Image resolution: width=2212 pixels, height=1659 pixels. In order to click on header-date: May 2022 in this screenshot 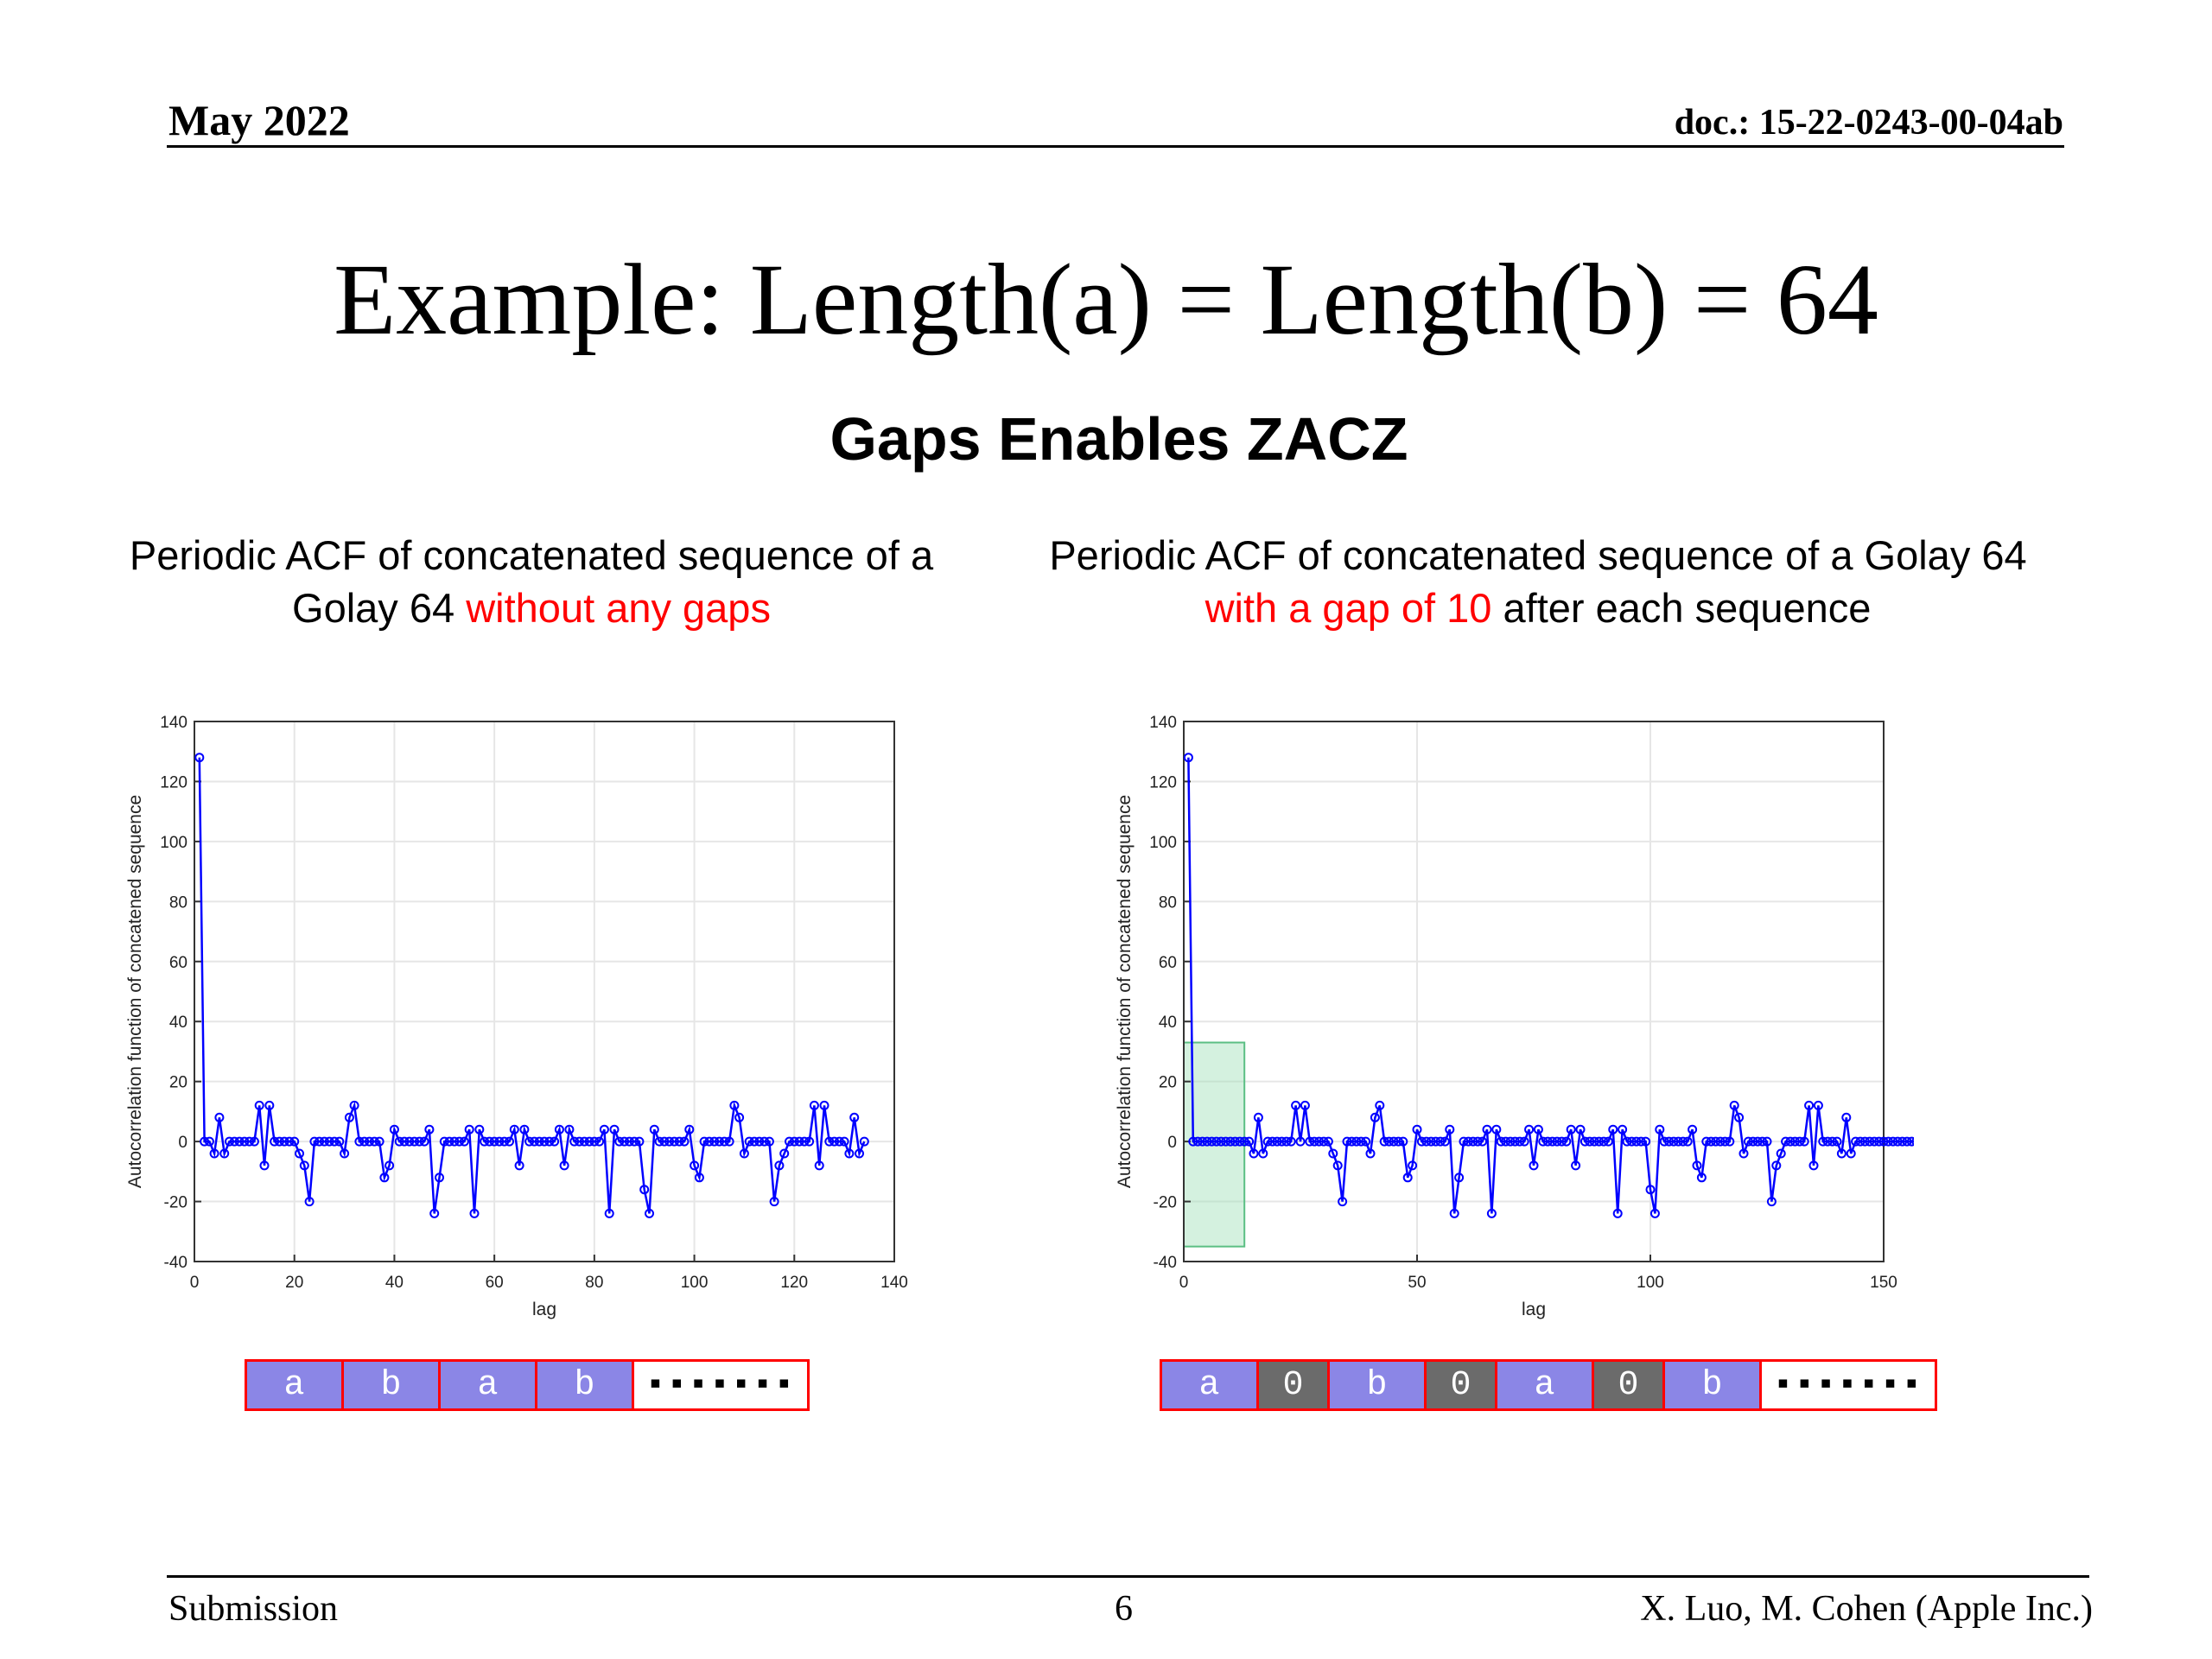, I will do `click(259, 120)`.